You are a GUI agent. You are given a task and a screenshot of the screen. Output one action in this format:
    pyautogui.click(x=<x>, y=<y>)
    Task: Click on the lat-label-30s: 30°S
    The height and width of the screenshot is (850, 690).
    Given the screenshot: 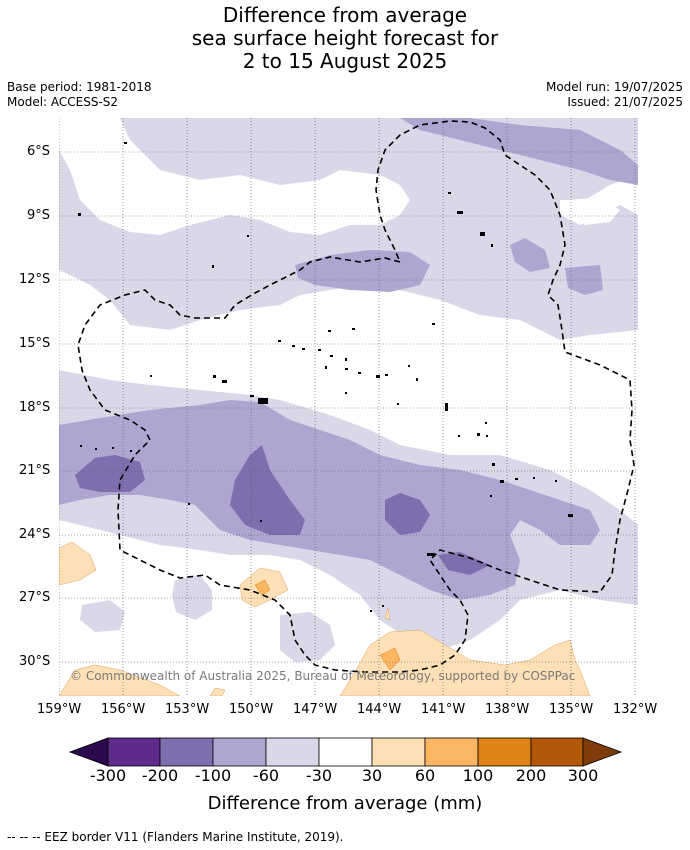 What is the action you would take?
    pyautogui.click(x=35, y=661)
    